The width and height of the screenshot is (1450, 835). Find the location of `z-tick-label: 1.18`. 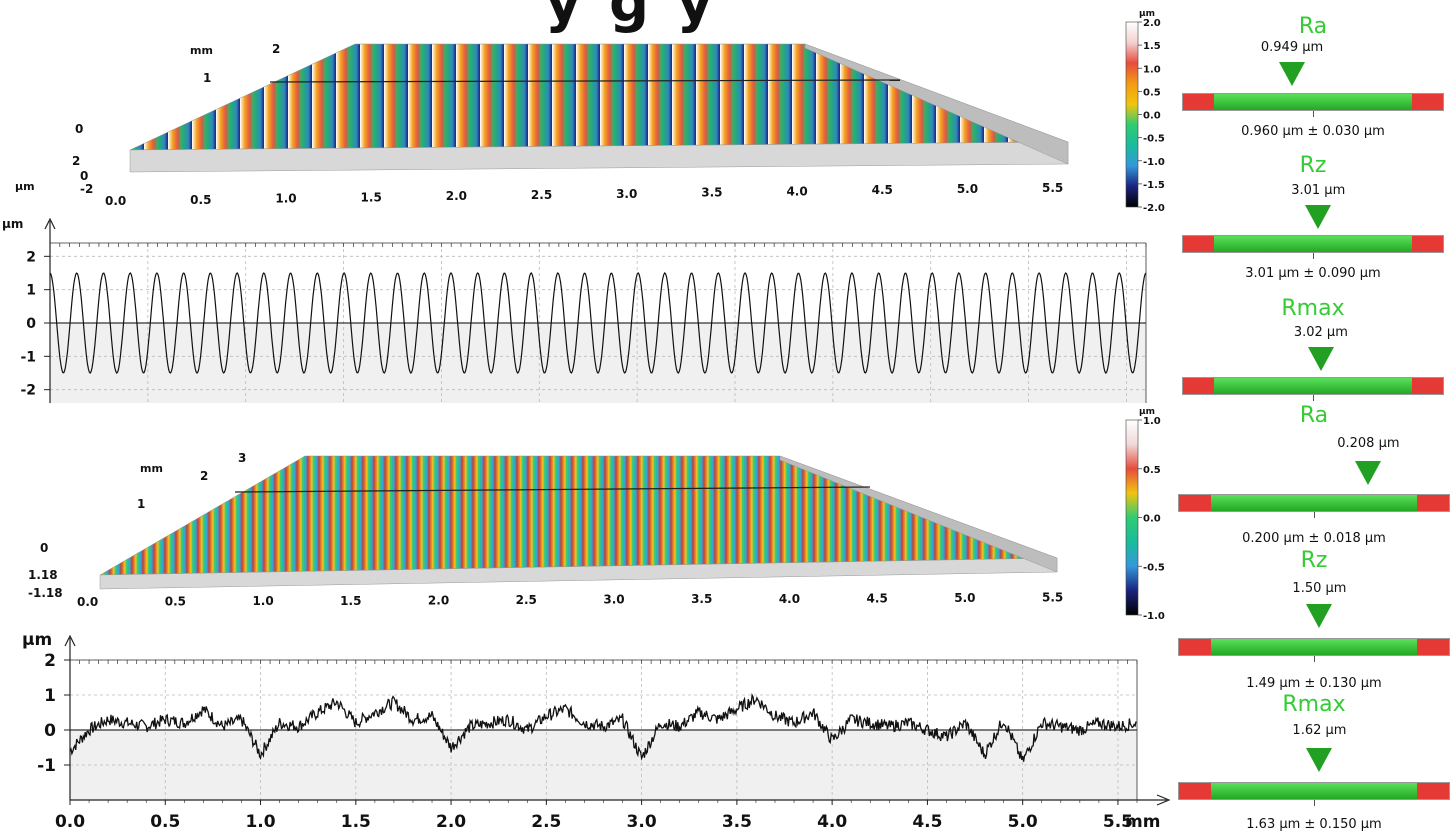

z-tick-label: 1.18 is located at coordinates (43, 575).